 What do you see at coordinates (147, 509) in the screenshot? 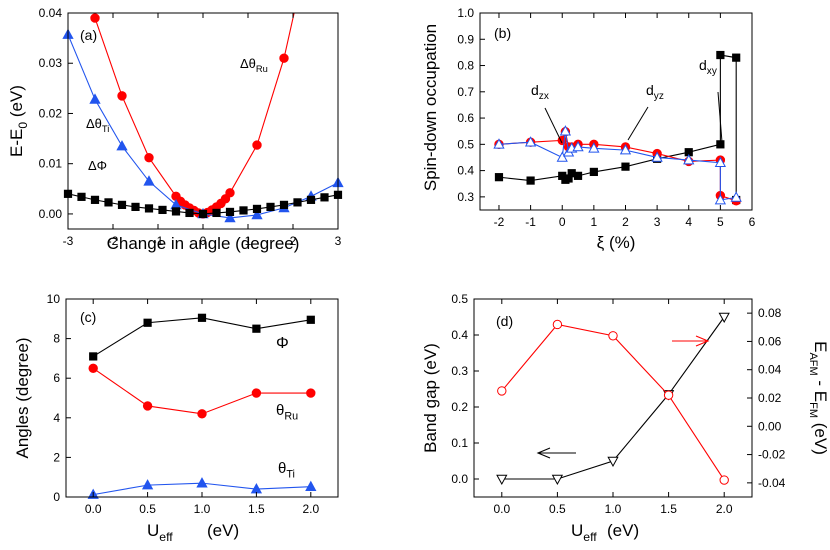
I see `x-tick-label-c: 0.5` at bounding box center [147, 509].